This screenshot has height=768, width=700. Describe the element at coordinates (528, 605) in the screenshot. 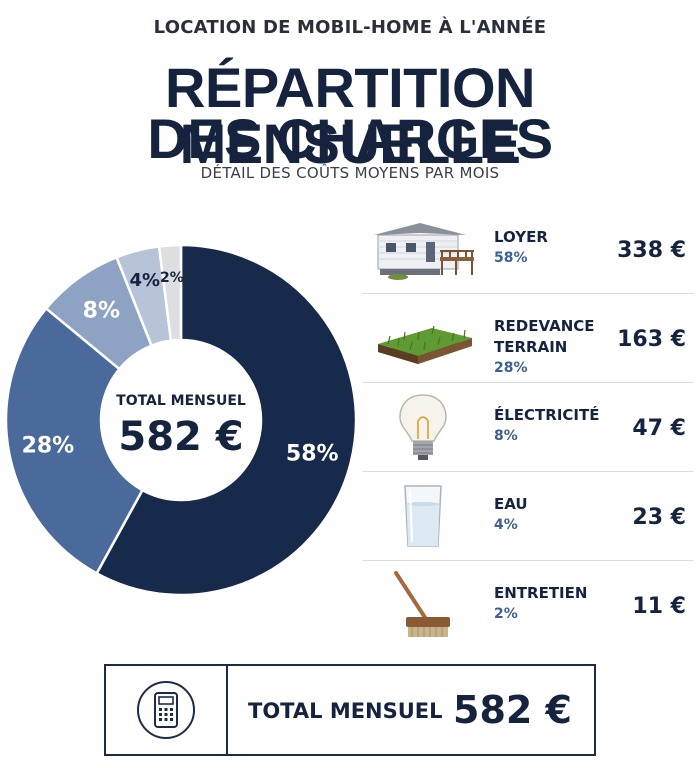

I see `legend-row: ENTRETIEN 2% 11 €` at that location.